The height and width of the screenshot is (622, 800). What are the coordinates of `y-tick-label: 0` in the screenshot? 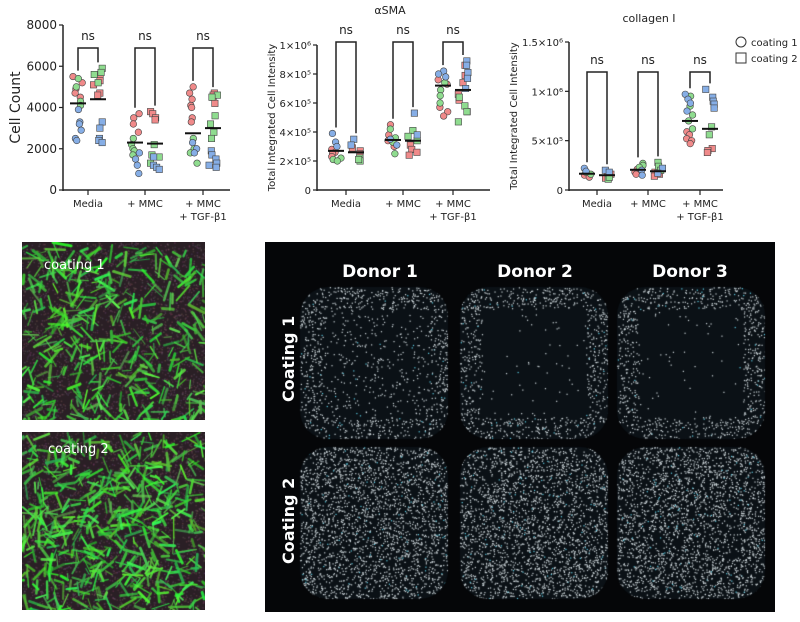 It's located at (560, 191).